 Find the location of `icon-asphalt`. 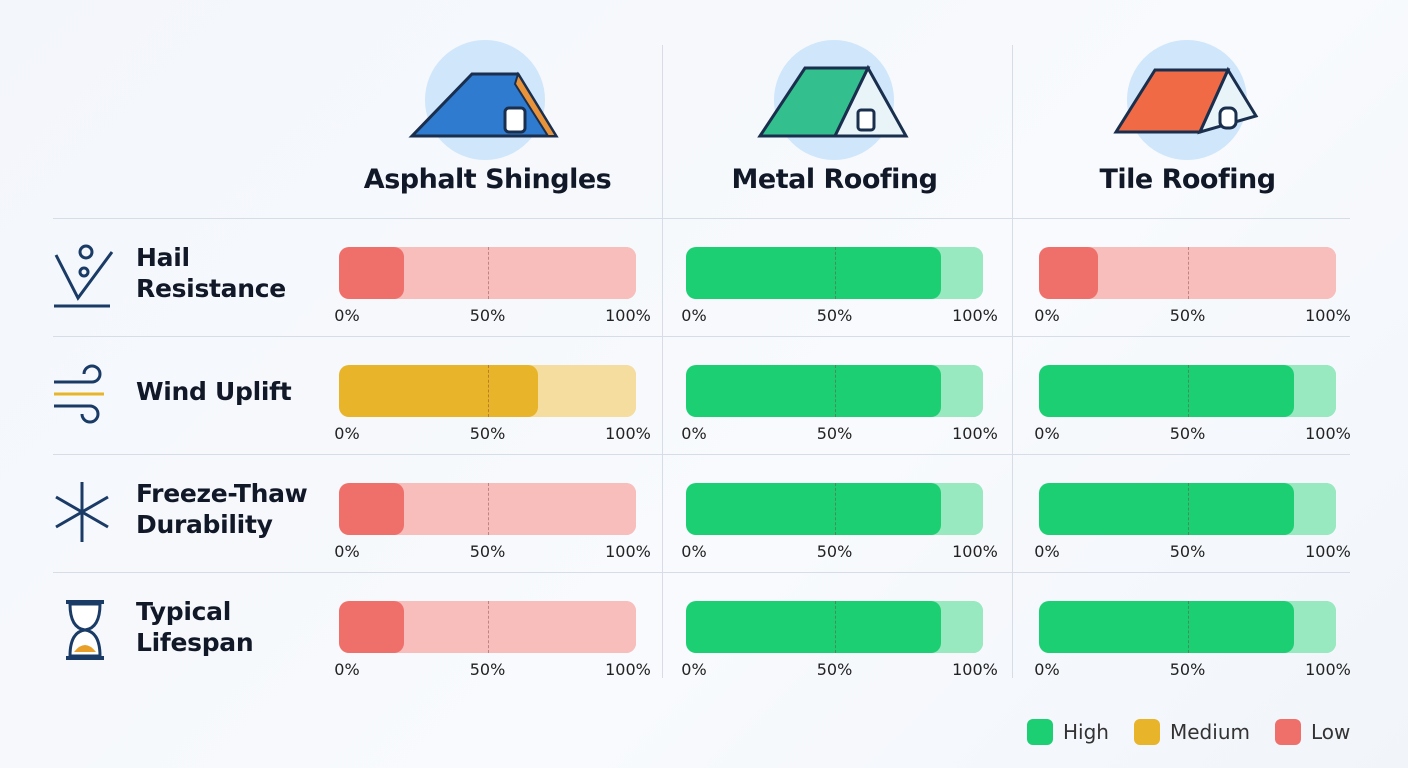

icon-asphalt is located at coordinates (483, 100).